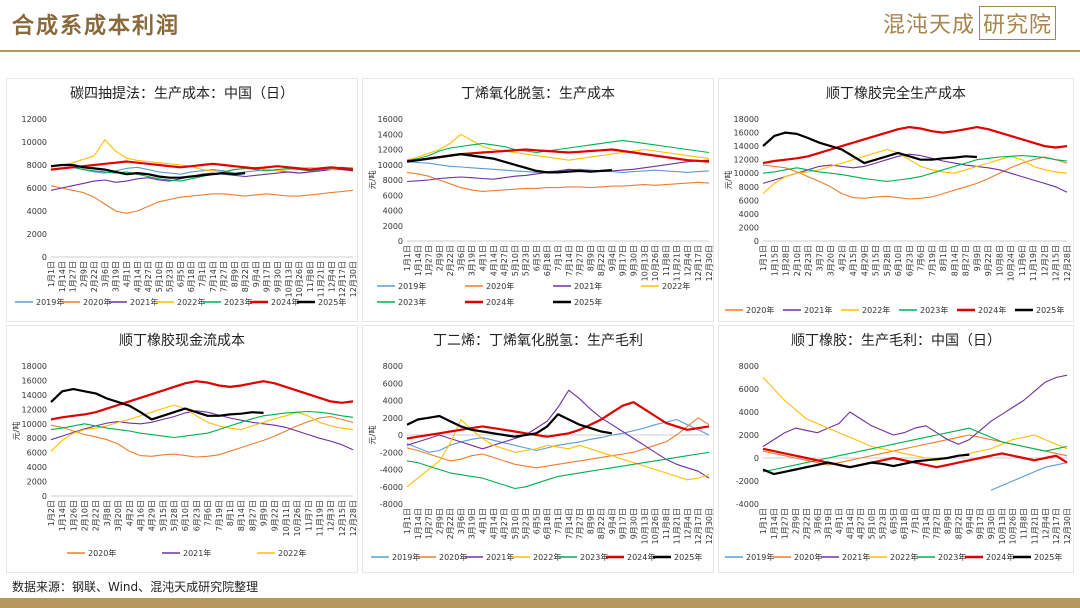  What do you see at coordinates (948, 521) in the screenshot?
I see `x-tick-label: 8月9日` at bounding box center [948, 521].